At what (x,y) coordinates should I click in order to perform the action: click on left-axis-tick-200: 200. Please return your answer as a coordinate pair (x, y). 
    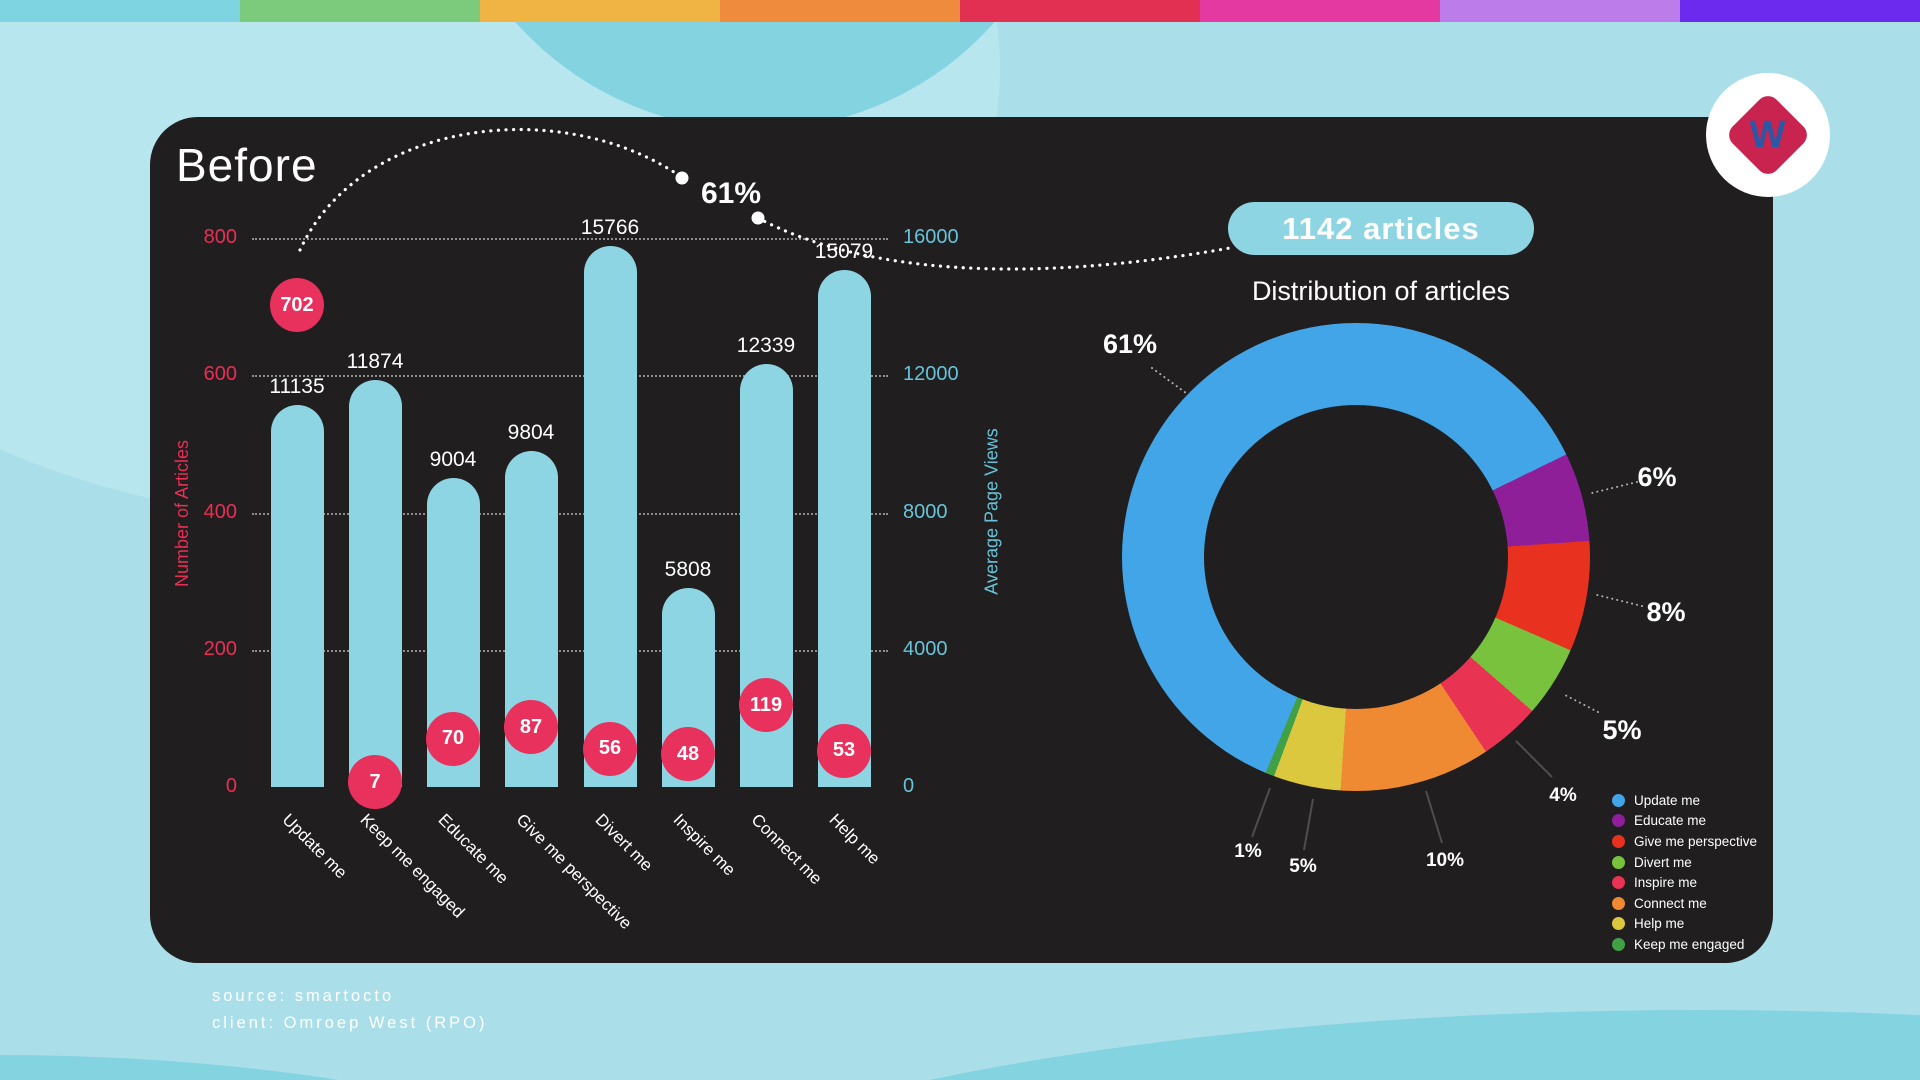
    Looking at the image, I should click on (220, 648).